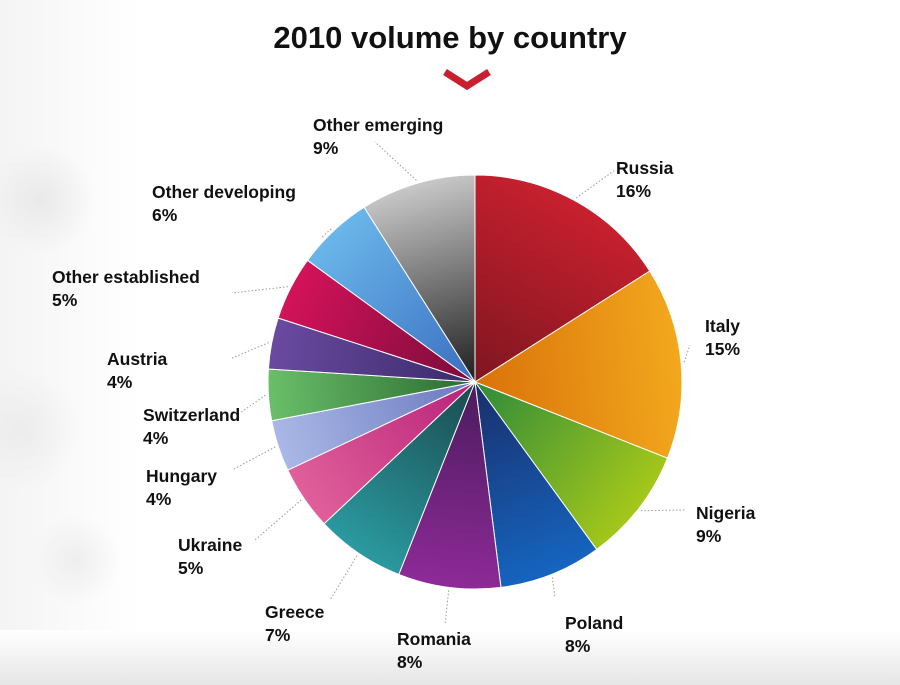 This screenshot has height=685, width=900. What do you see at coordinates (725, 525) in the screenshot?
I see `slice-label: Nigeria 9%` at bounding box center [725, 525].